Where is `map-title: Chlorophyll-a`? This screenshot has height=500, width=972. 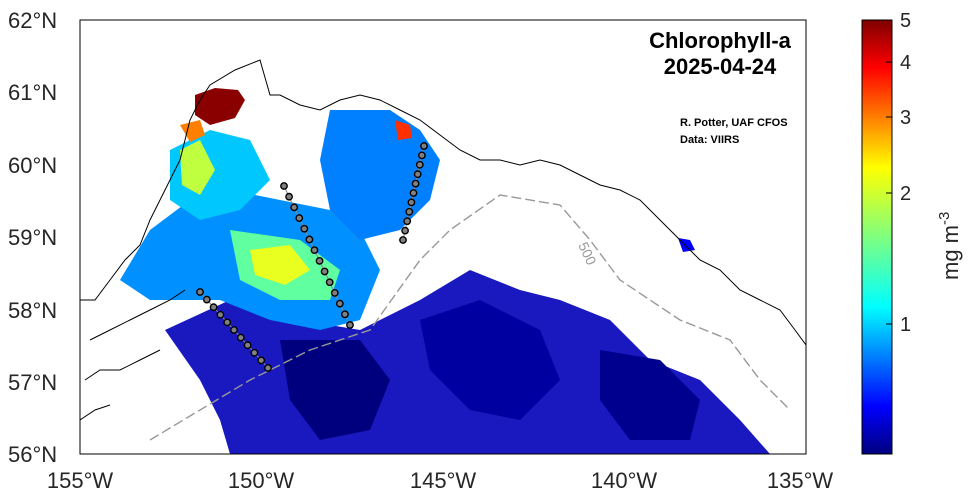
map-title: Chlorophyll-a is located at coordinates (720, 40).